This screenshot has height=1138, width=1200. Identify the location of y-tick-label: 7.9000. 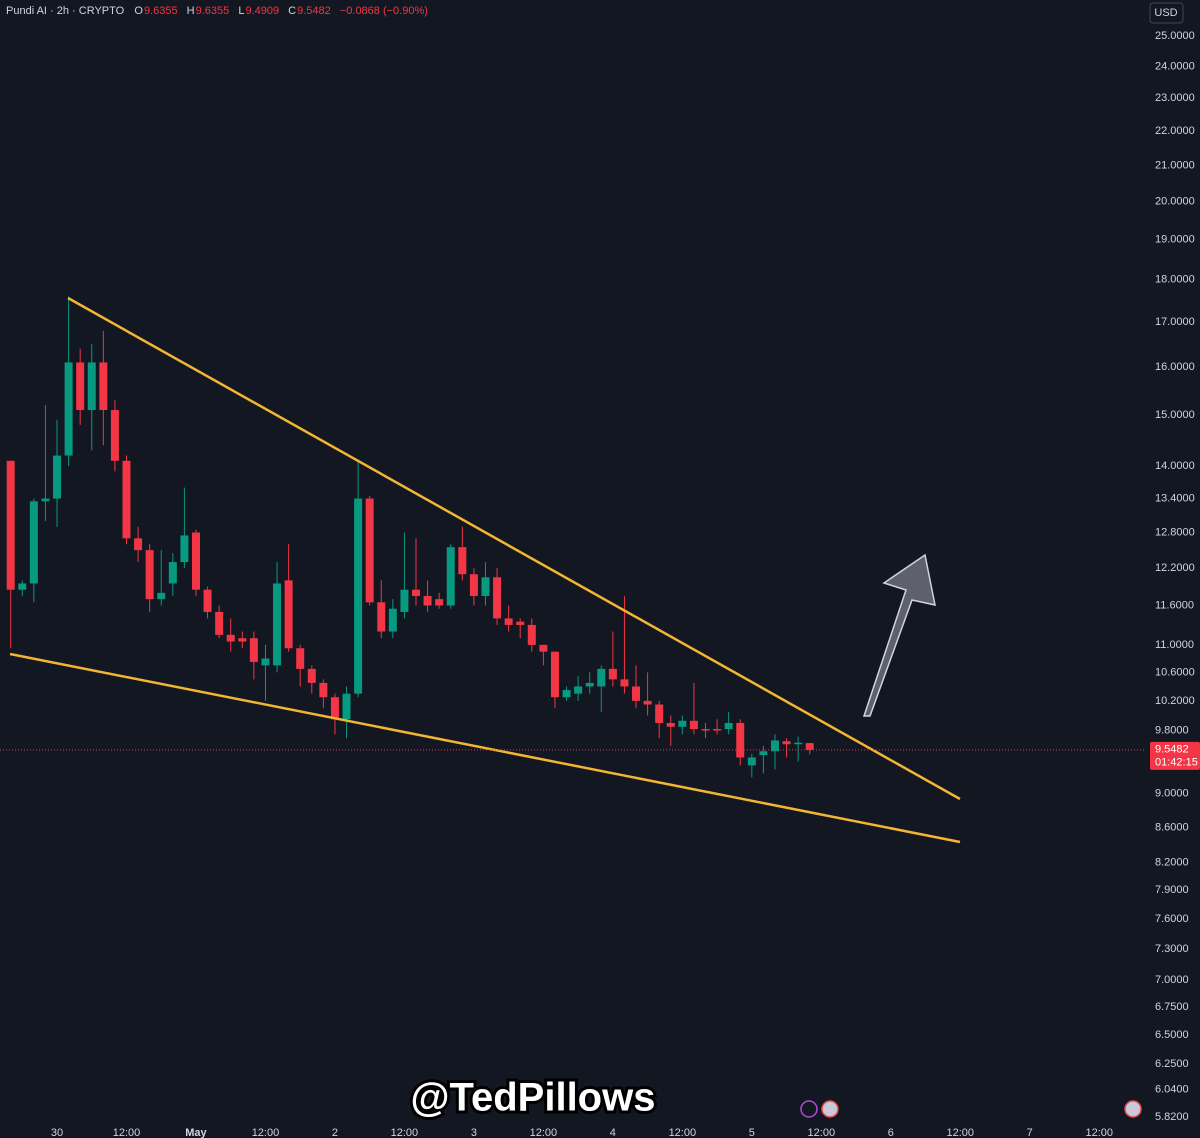
(1172, 890).